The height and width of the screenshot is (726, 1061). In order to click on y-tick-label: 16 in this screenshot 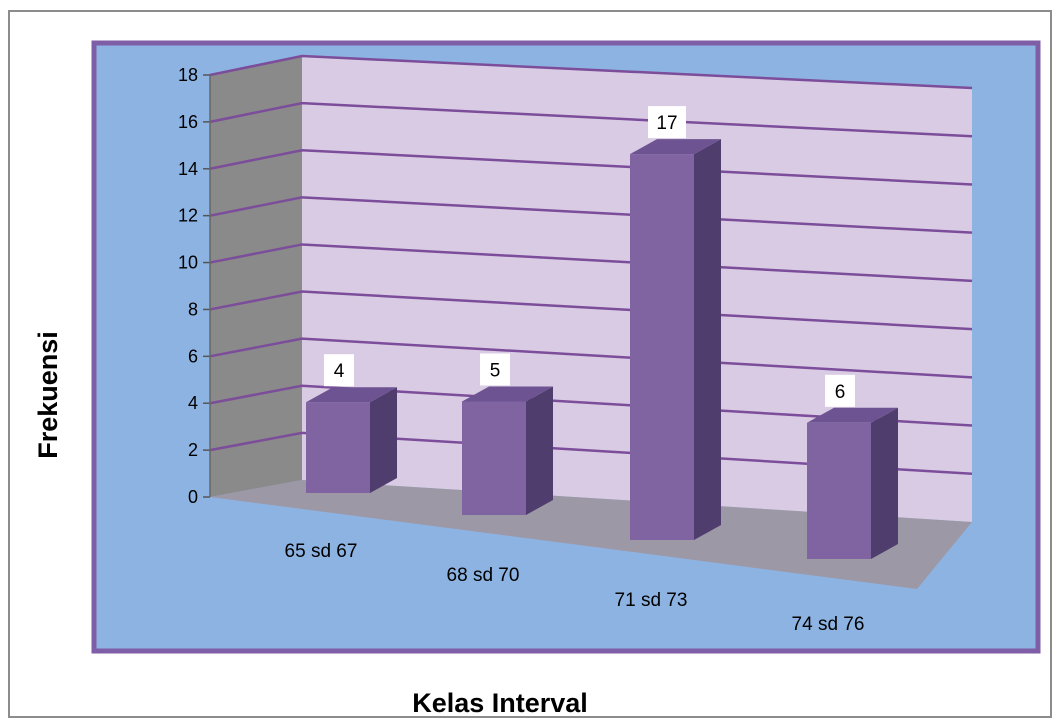, I will do `click(188, 122)`.